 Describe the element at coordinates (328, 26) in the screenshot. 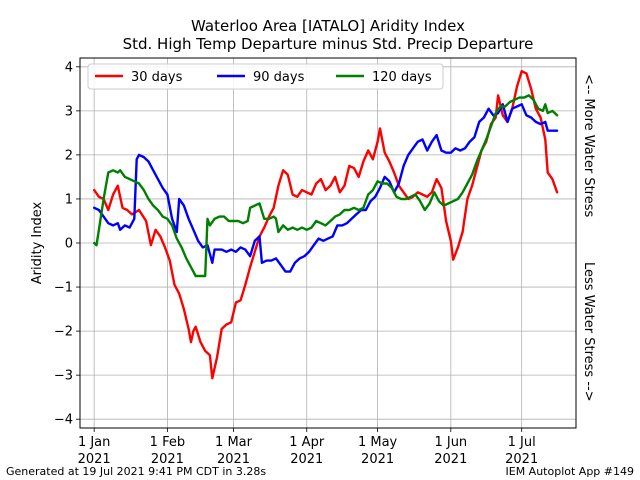

I see `chart-title: Waterloo Area [IATALO] Aridity Index` at that location.